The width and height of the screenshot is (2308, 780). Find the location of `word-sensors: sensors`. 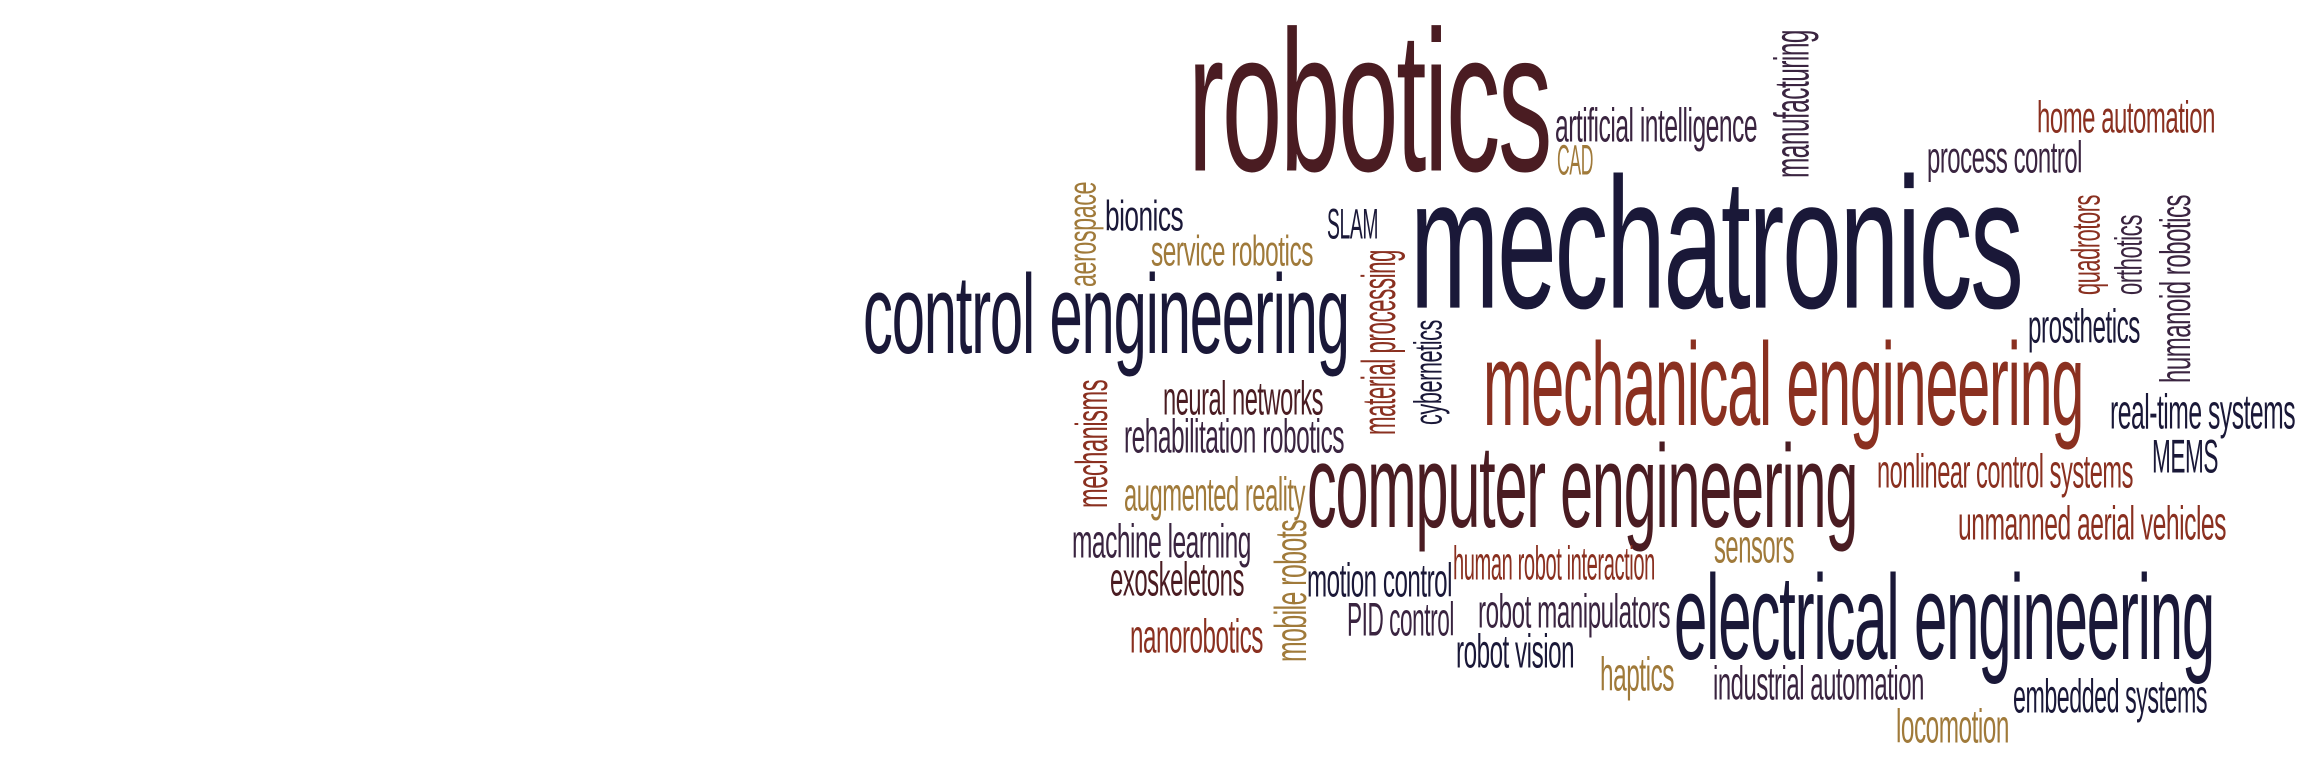

word-sensors: sensors is located at coordinates (1754, 547).